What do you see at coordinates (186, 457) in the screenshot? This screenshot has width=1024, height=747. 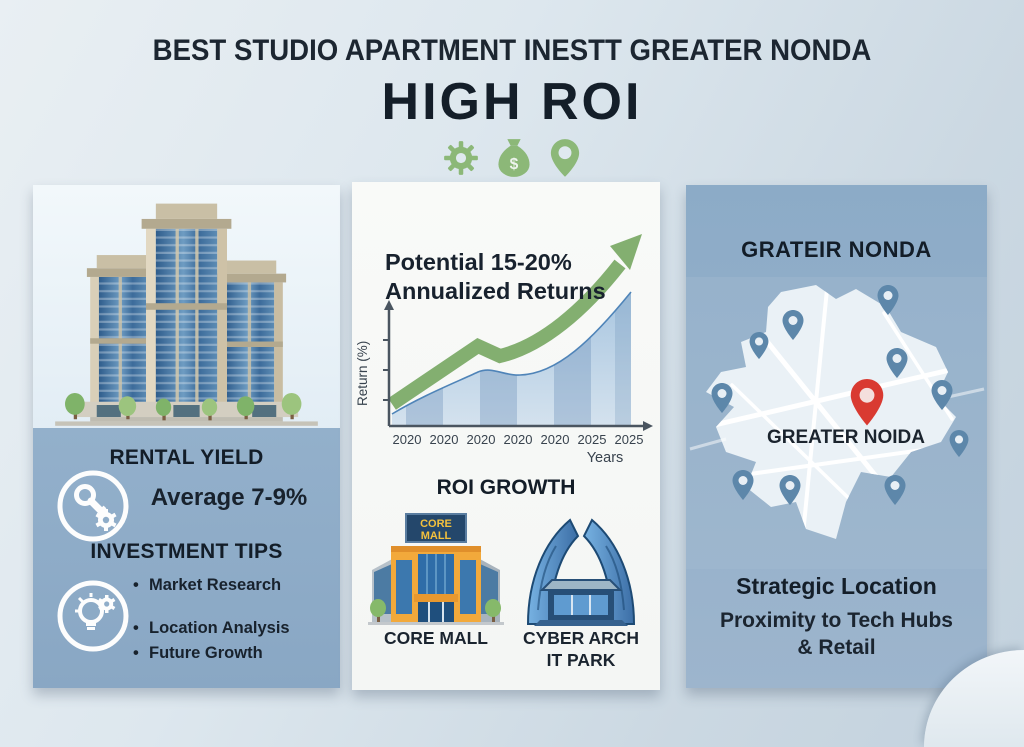 I see `rental-yield-heading: RENTAL YIELD` at bounding box center [186, 457].